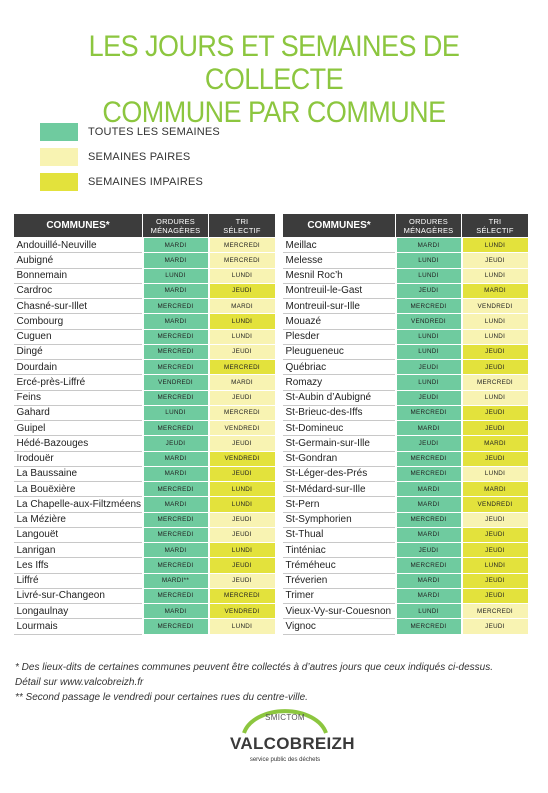 This screenshot has height=793, width=548. What do you see at coordinates (78, 550) in the screenshot?
I see `commune-name: Lanrigan` at bounding box center [78, 550].